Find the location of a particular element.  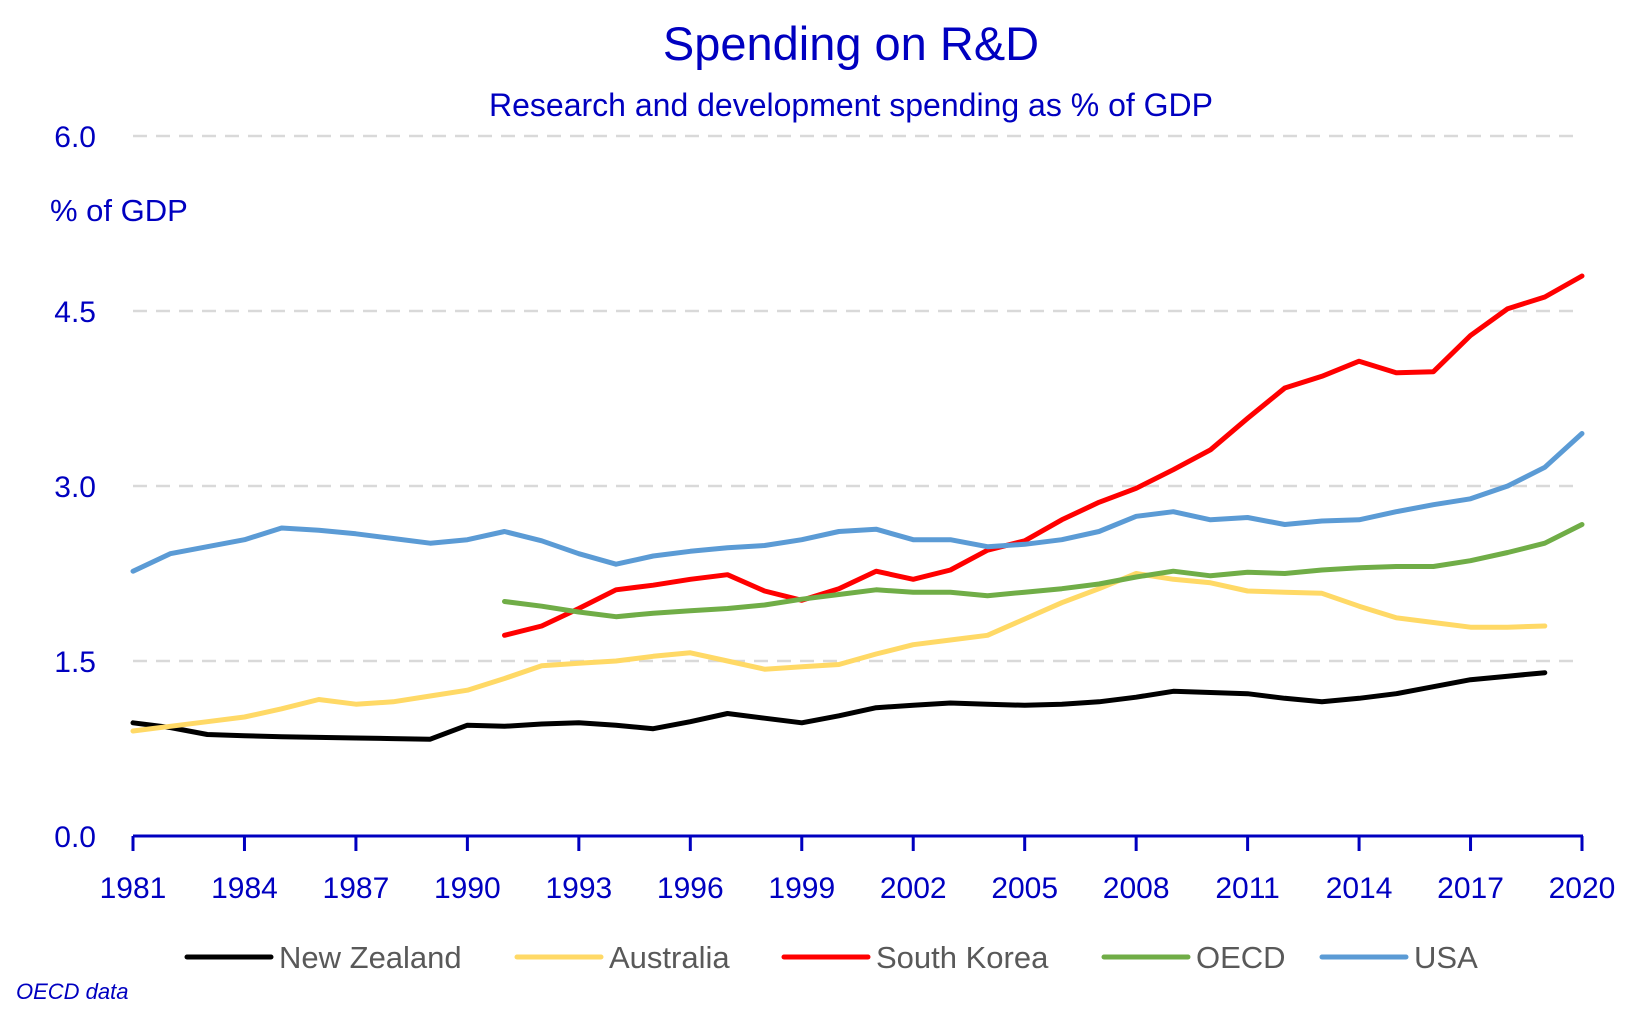

legend-label-usa: USA is located at coordinates (1446, 957).